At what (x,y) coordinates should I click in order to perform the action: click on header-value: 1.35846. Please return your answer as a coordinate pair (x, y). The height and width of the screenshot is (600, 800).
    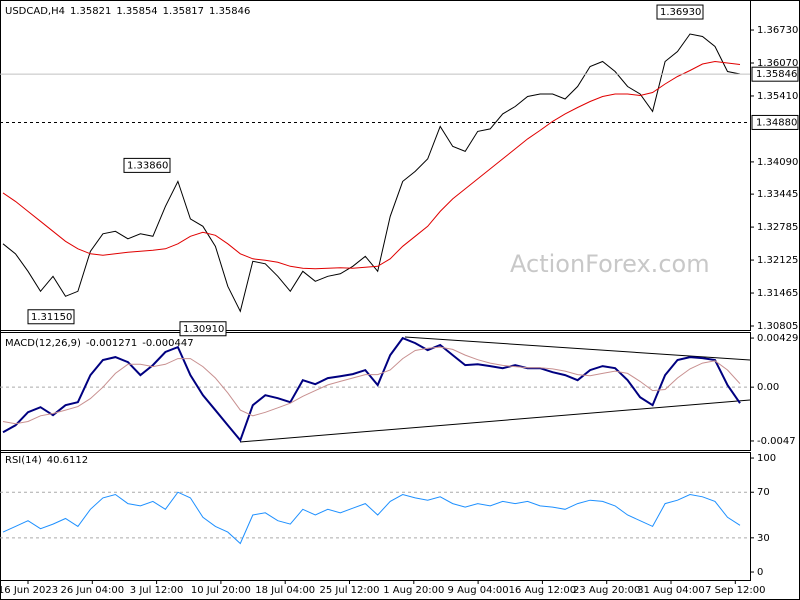
    Looking at the image, I should click on (229, 11).